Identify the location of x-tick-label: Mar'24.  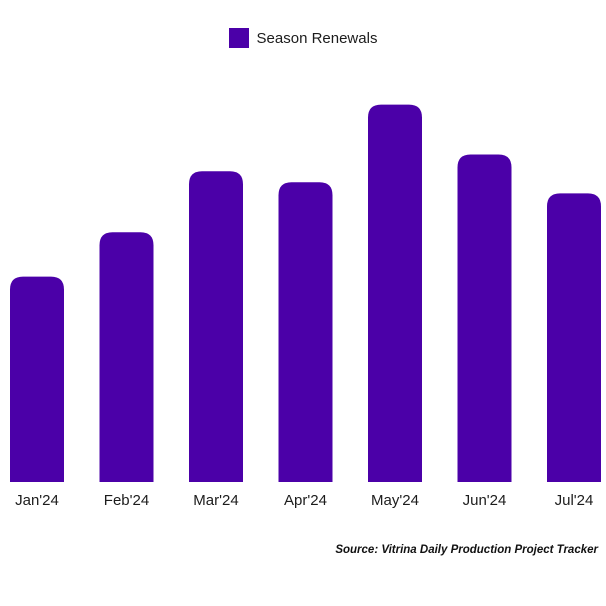
(215, 500).